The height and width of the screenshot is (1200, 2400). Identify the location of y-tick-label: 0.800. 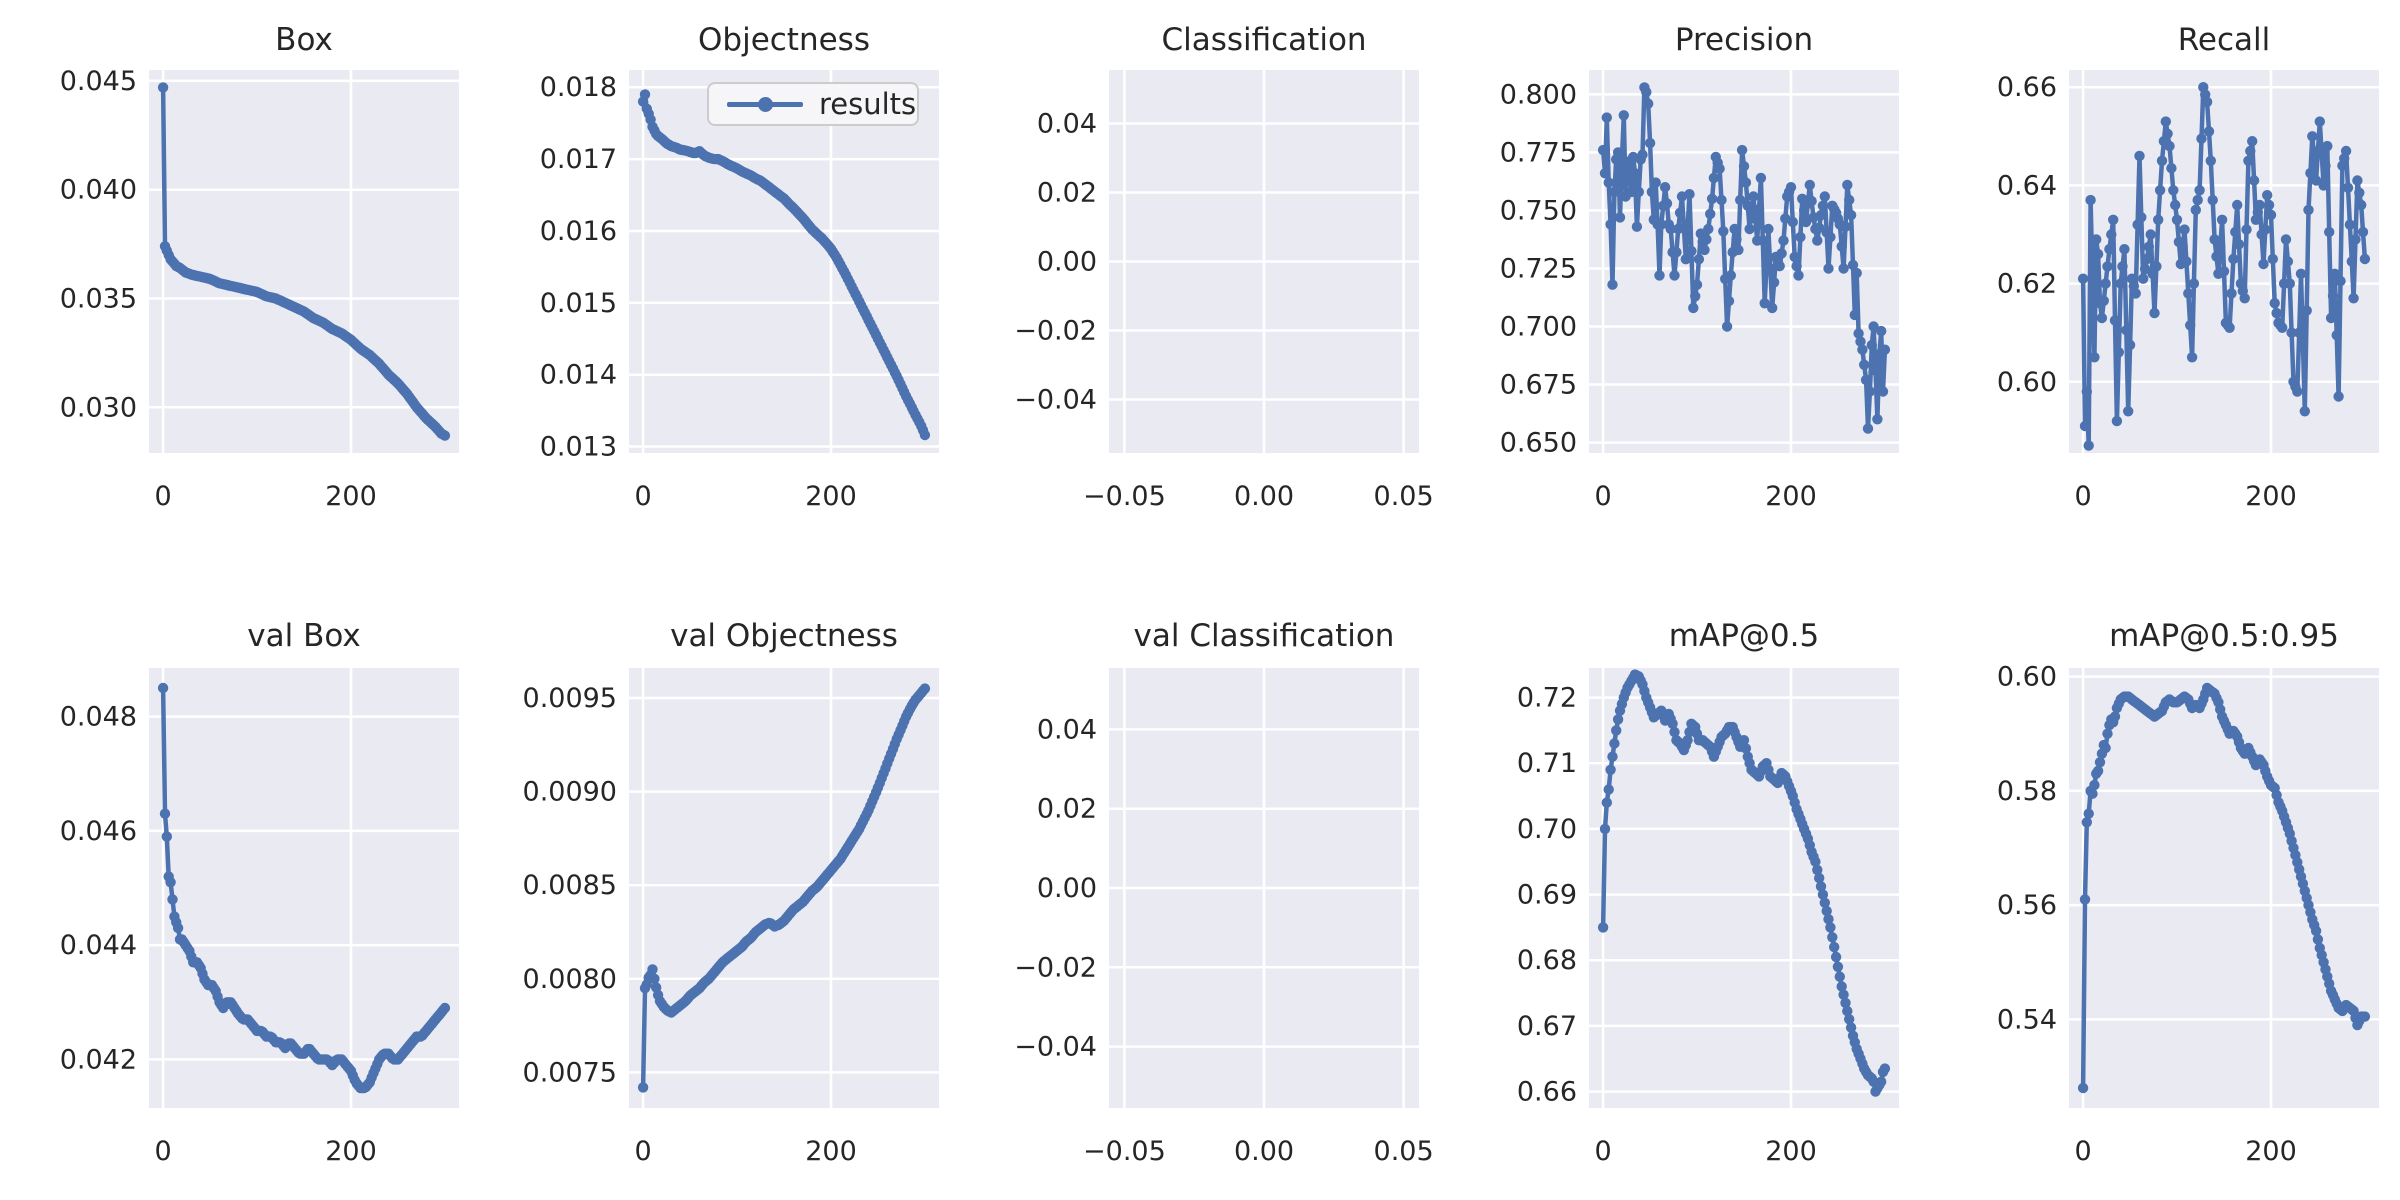
(1538, 94).